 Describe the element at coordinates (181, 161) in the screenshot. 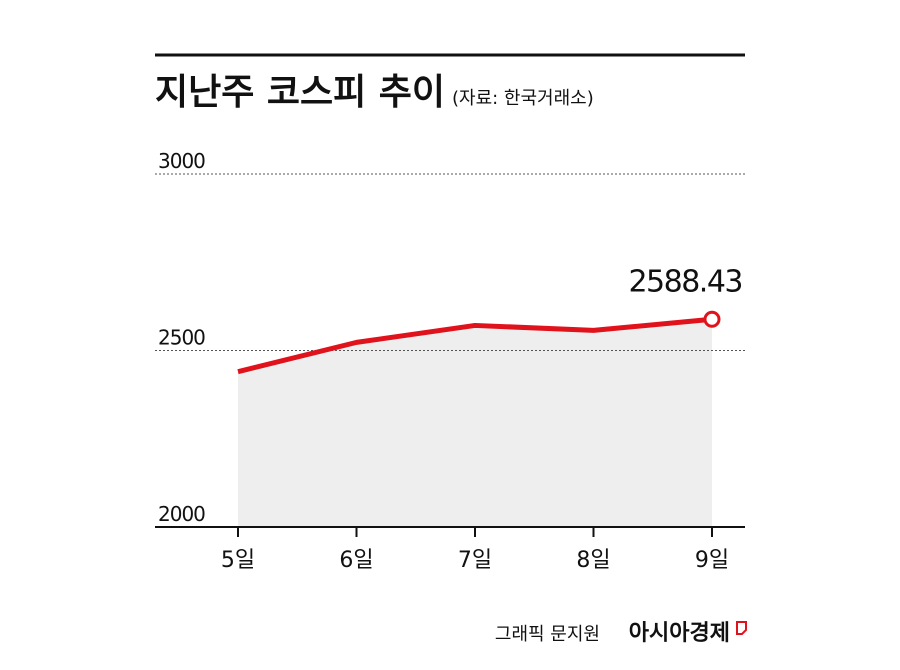

I see `y-tick-label: 3000` at that location.